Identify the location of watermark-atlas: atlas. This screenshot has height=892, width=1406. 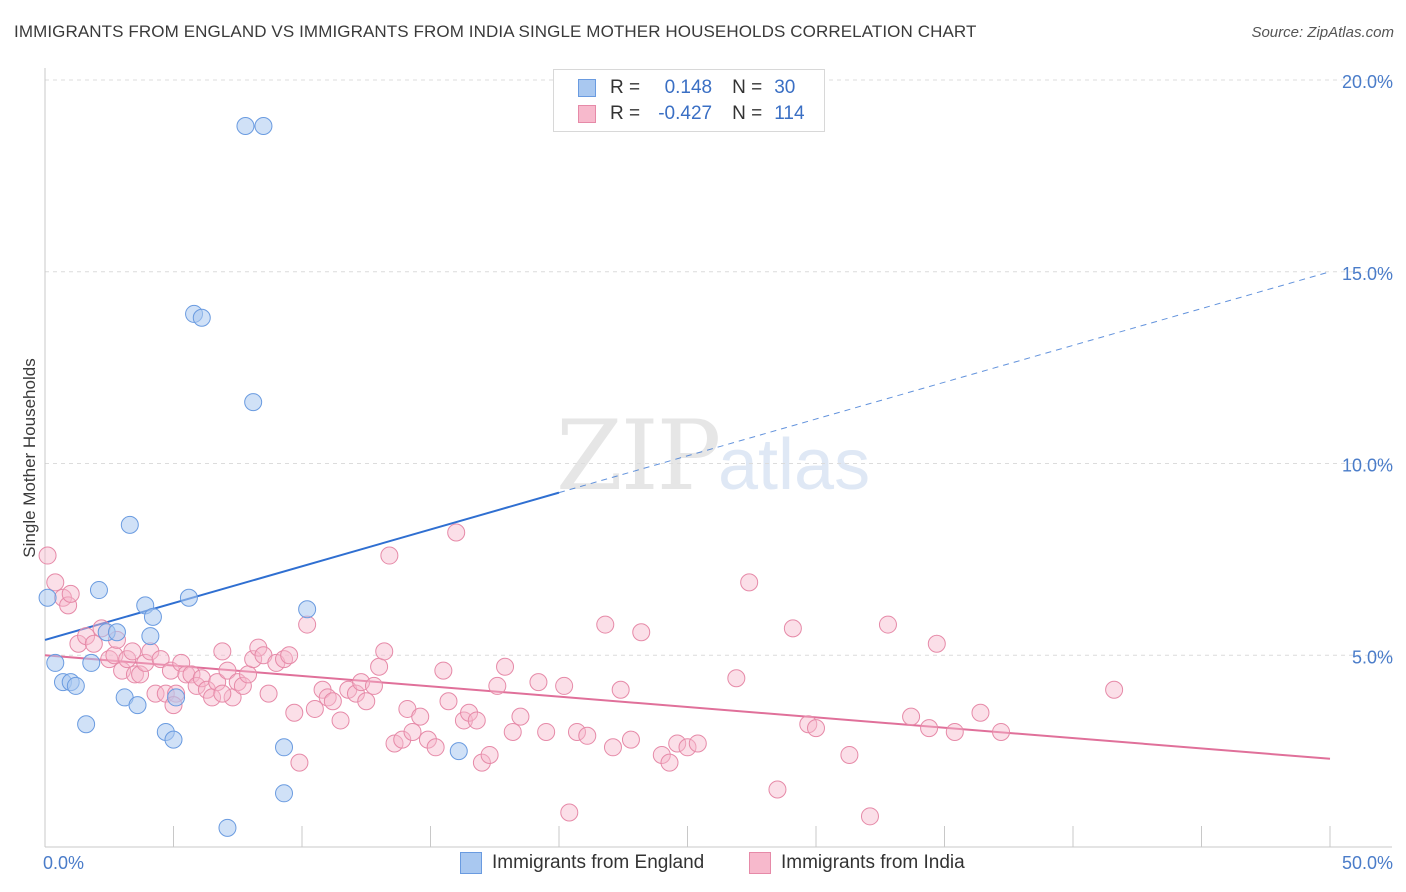
(794, 465).